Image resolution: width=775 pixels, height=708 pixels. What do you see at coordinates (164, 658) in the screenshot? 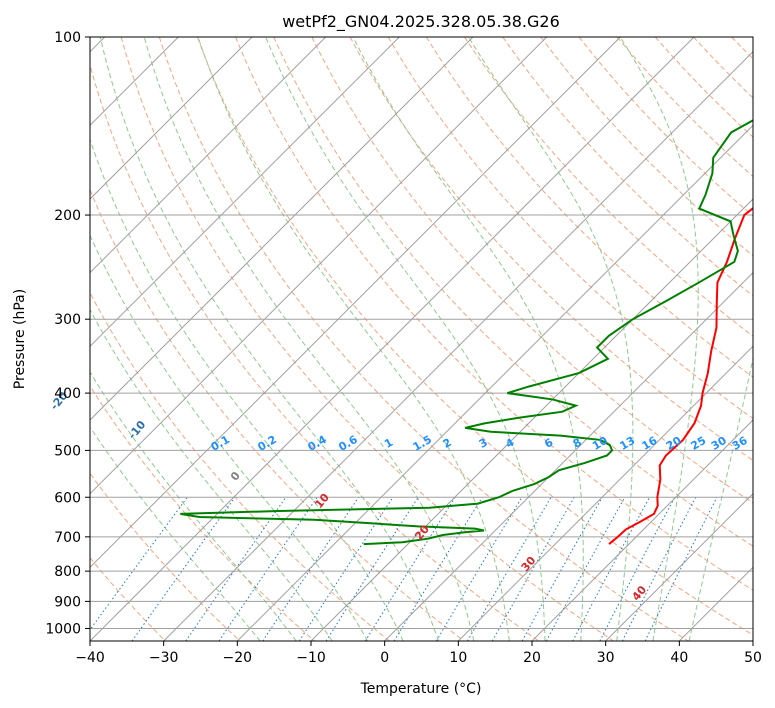
I see `x-tick-label: −30` at bounding box center [164, 658].